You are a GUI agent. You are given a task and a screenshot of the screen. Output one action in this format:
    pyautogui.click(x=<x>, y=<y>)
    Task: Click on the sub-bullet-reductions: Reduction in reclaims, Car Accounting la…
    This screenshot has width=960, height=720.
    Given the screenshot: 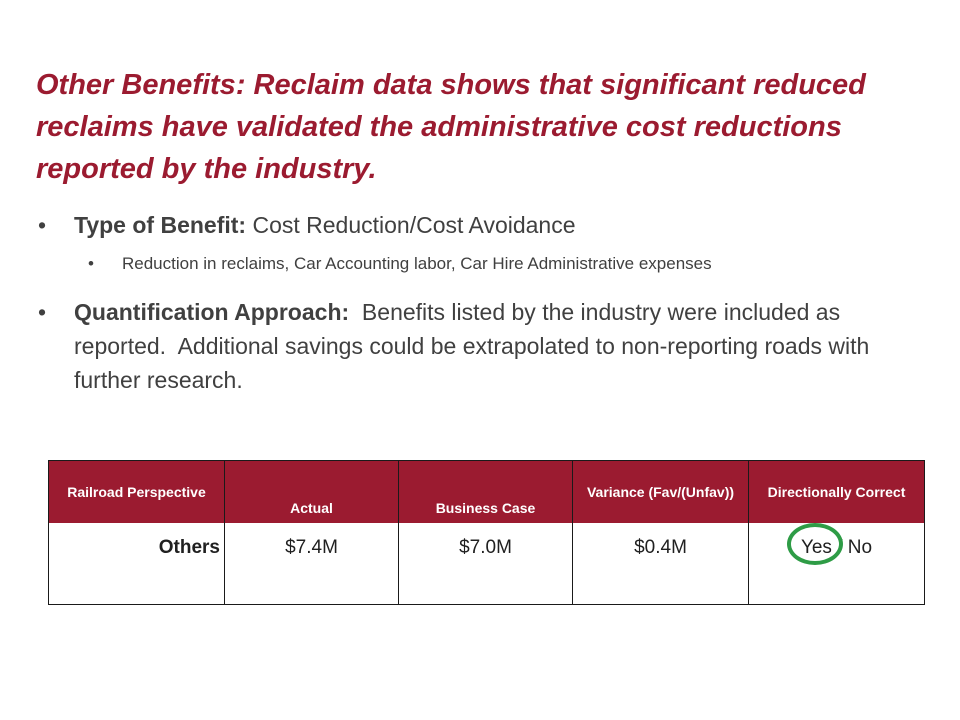 What is the action you would take?
    pyautogui.click(x=500, y=263)
    